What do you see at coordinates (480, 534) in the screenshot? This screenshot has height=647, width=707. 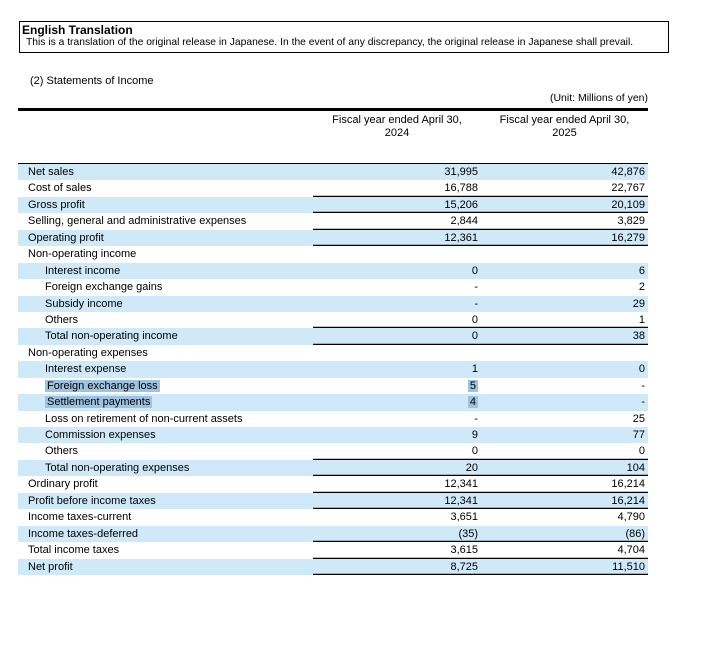 I see `row-values: (35) (86)` at bounding box center [480, 534].